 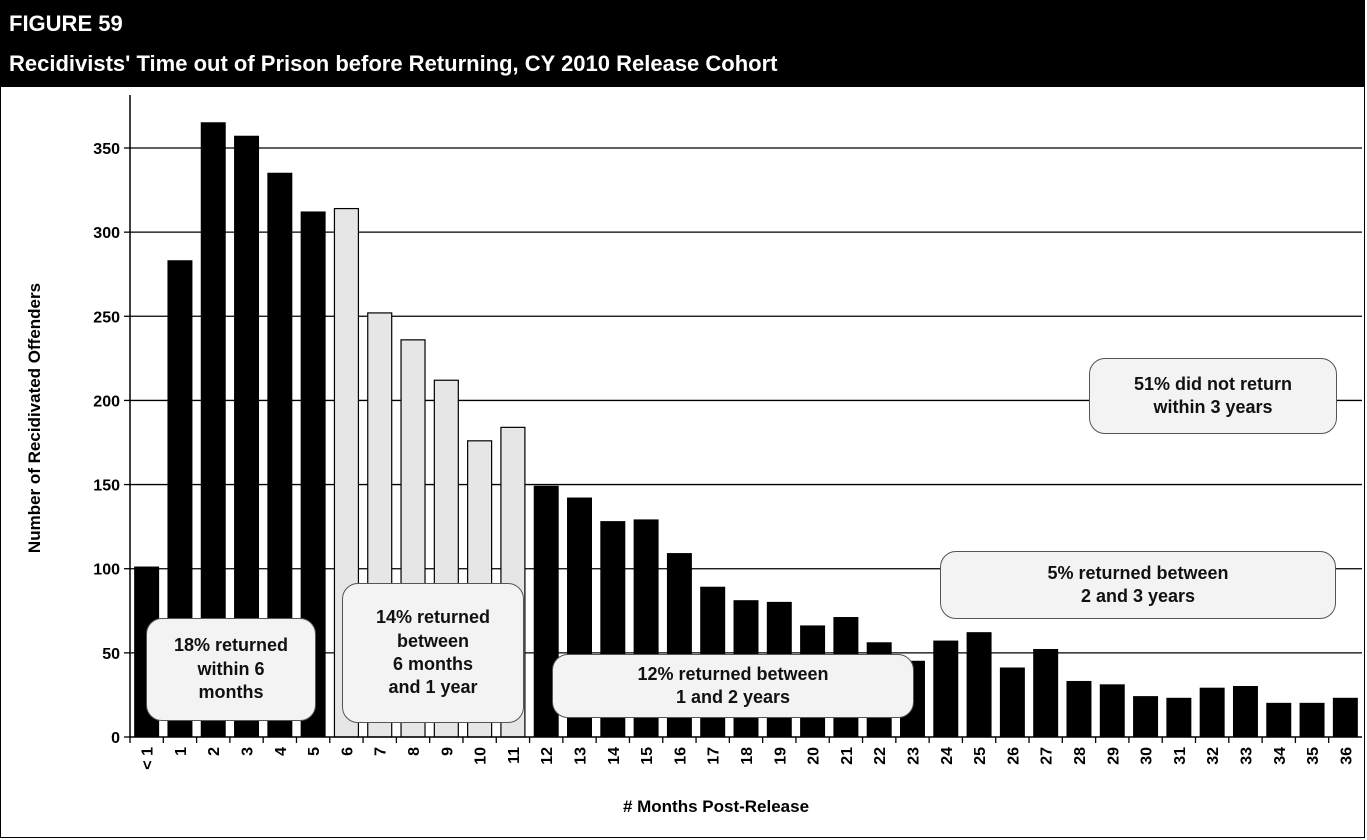 What do you see at coordinates (514, 755) in the screenshot?
I see `x-tick-label: 11` at bounding box center [514, 755].